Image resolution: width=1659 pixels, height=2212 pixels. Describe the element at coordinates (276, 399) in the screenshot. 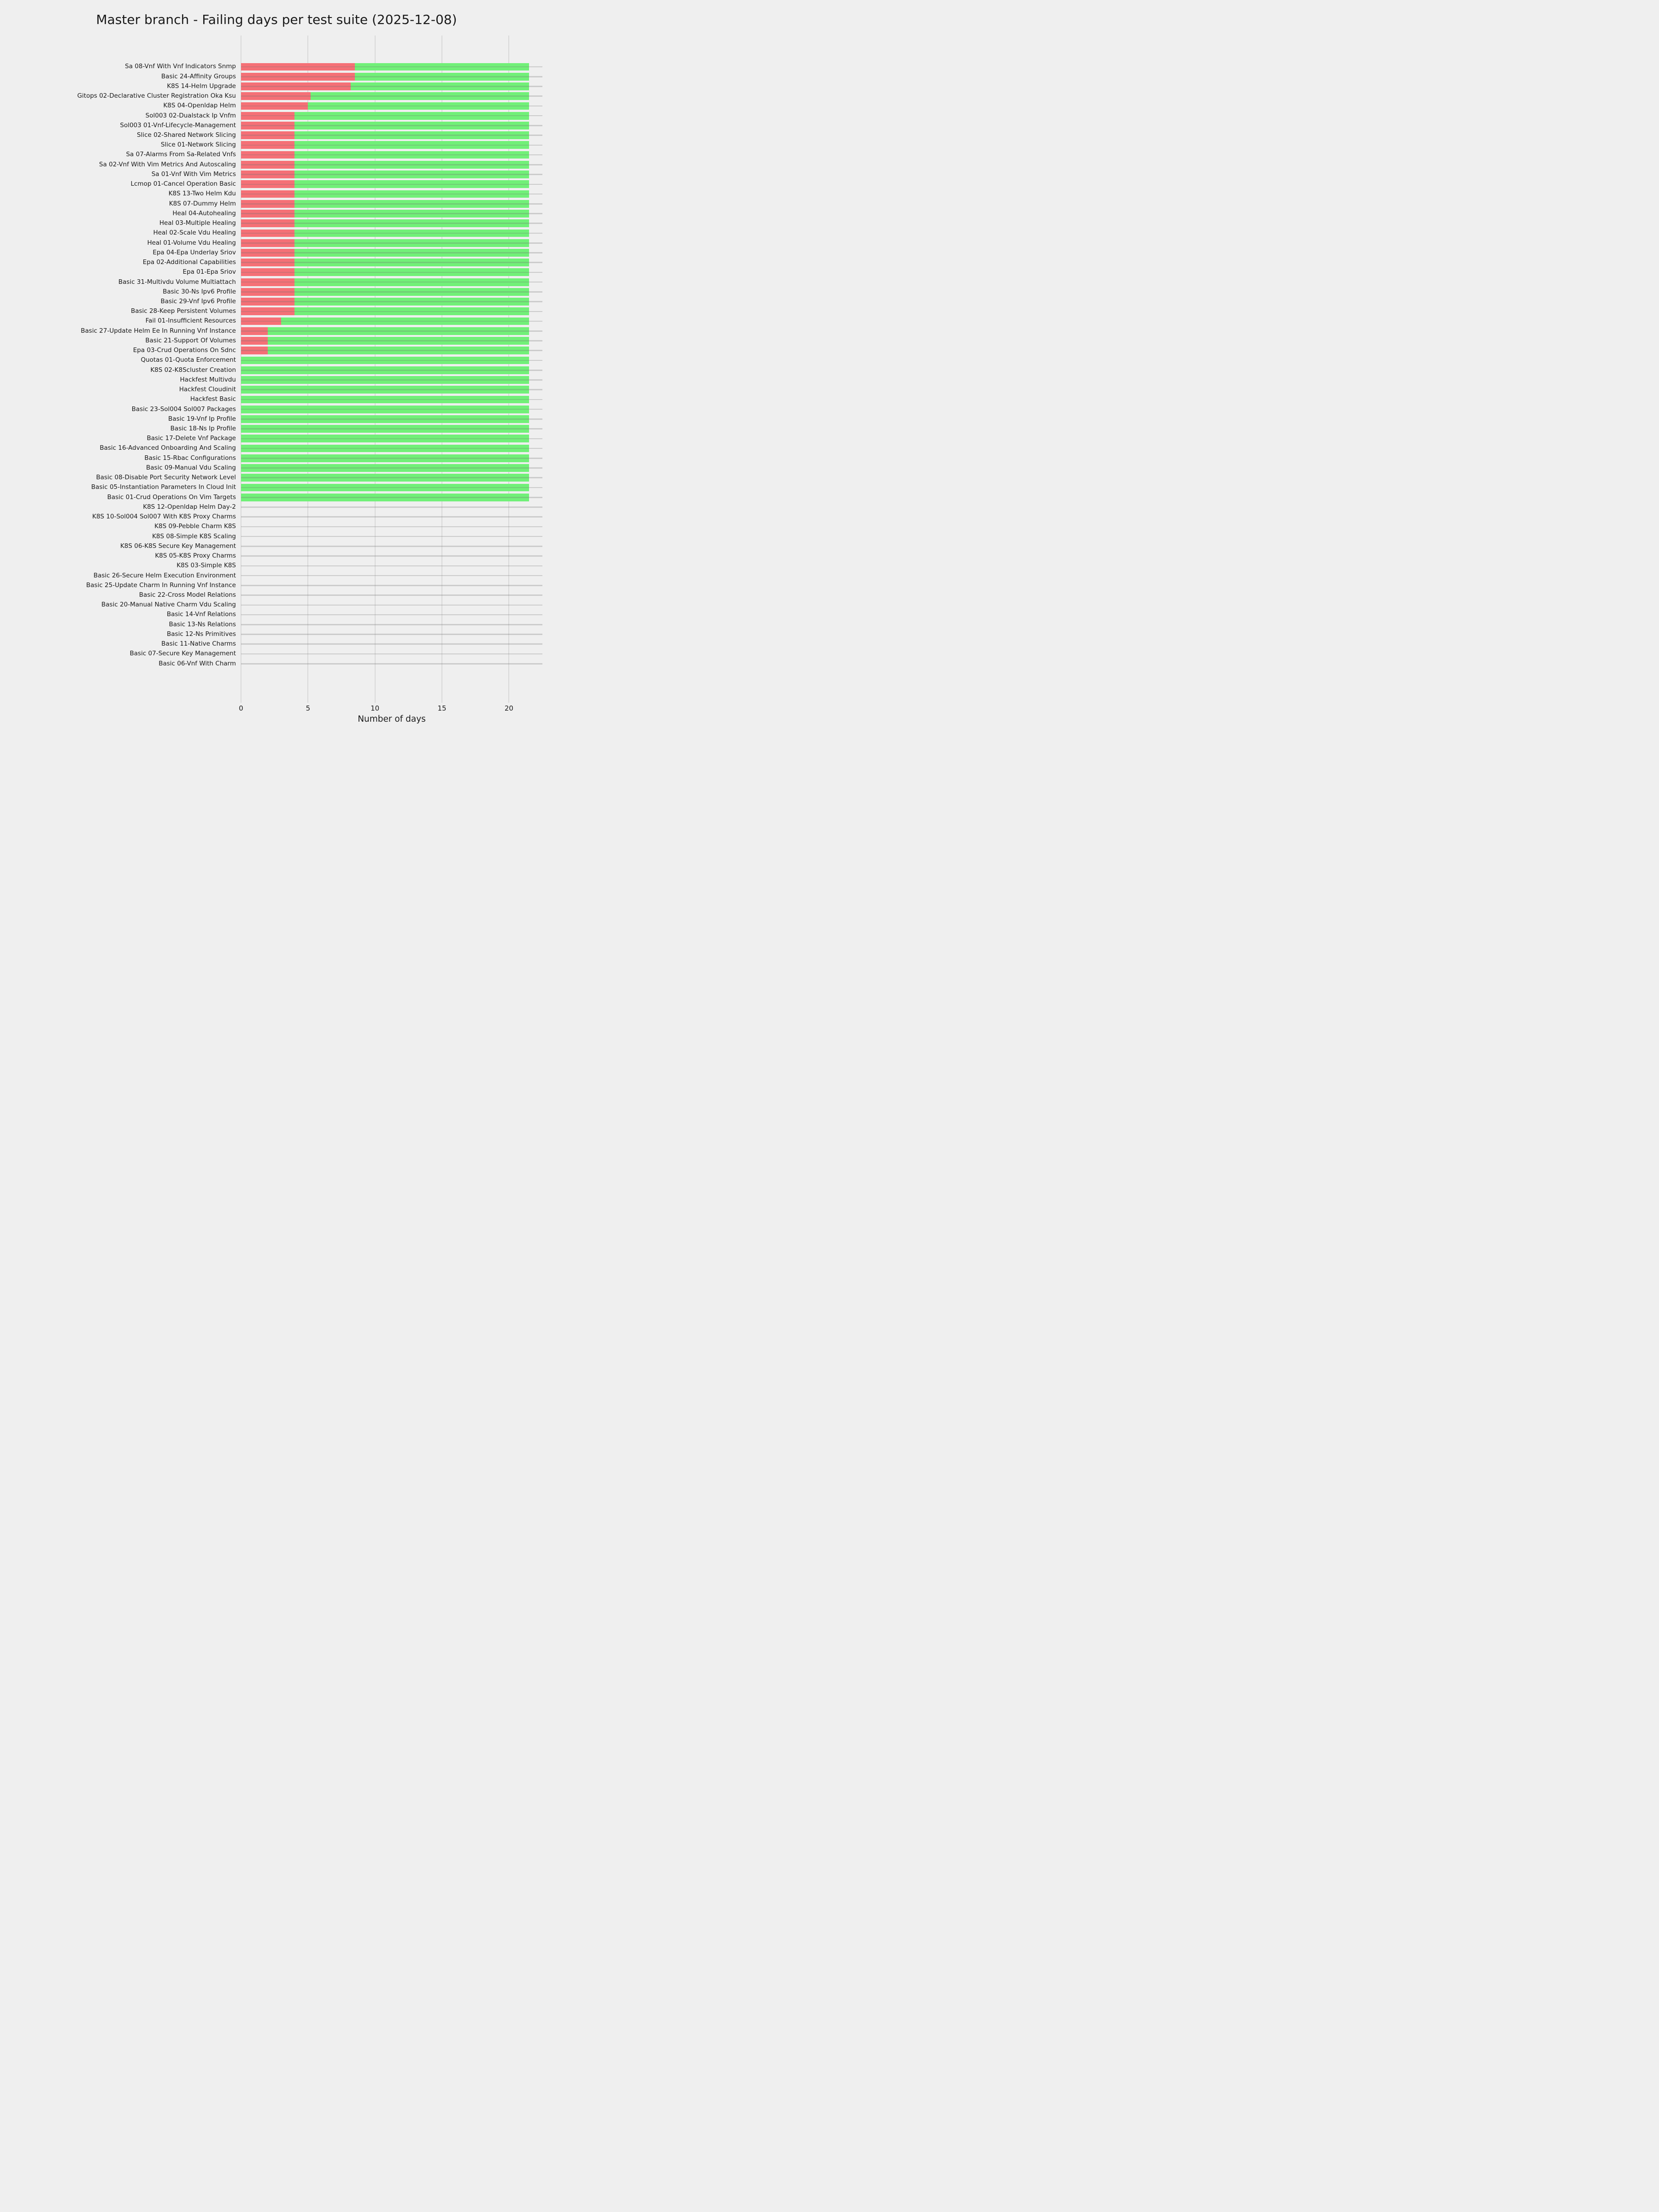

I see `table-row: Hackfest Basic` at that location.